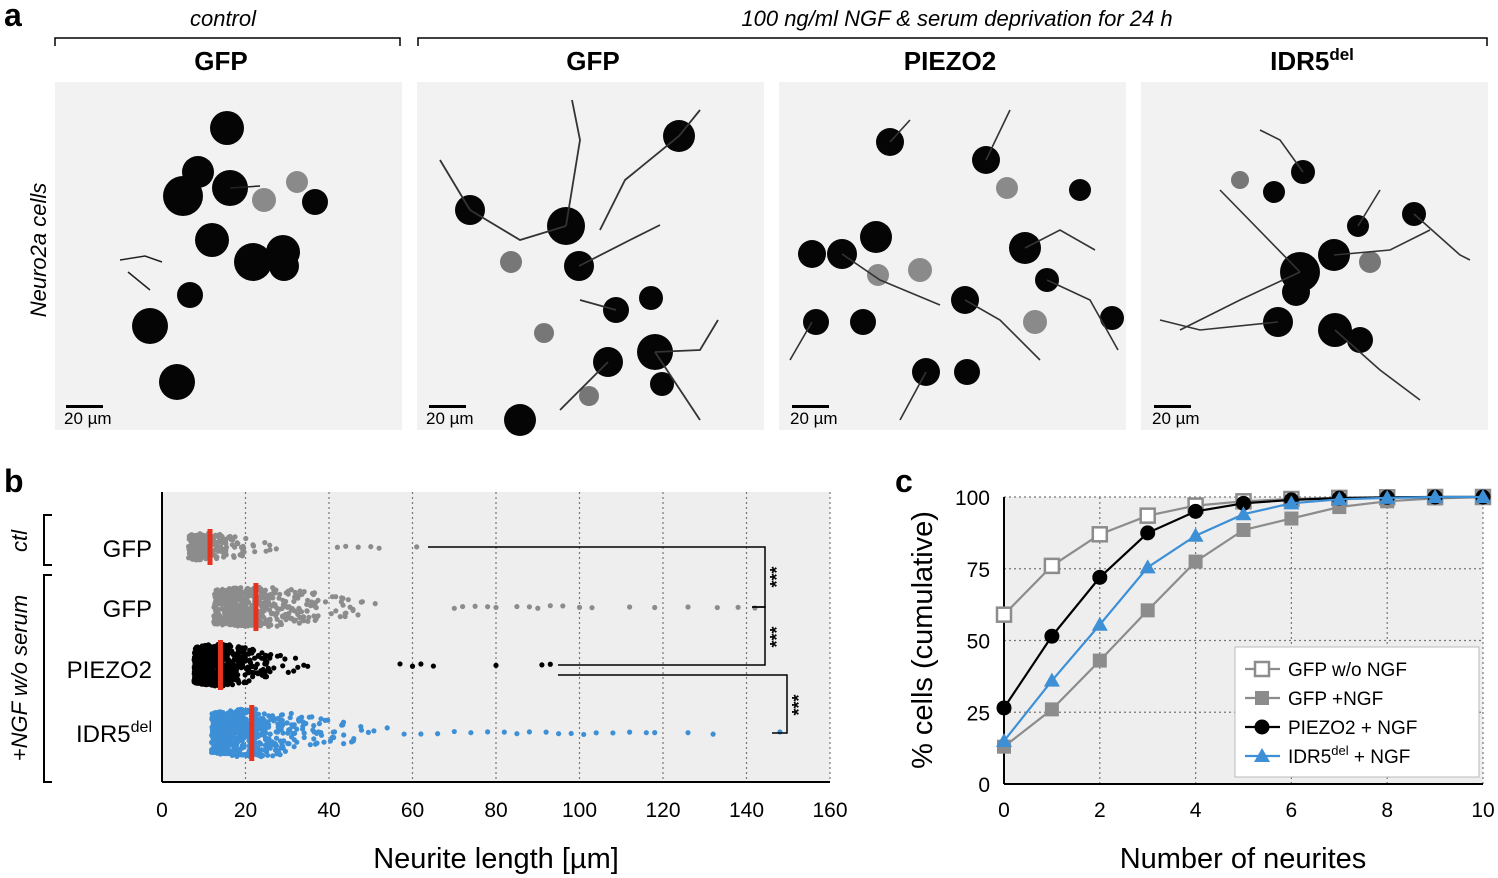  I want to click on plot-c-ylabel: % cells (cumulative), so click(923, 640).